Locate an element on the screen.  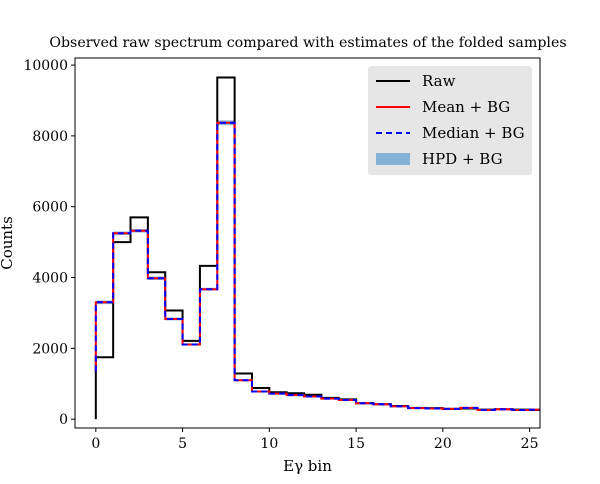
y-tick-label: 4000 is located at coordinates (50, 279).